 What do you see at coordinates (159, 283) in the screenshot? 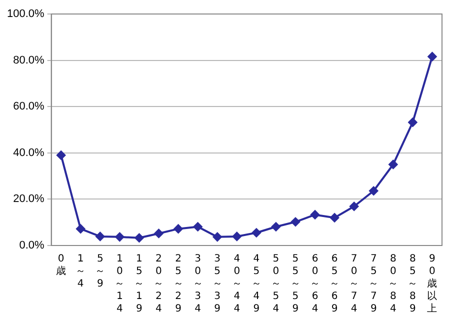
I see `x-tick-label: 20～24` at bounding box center [159, 283].